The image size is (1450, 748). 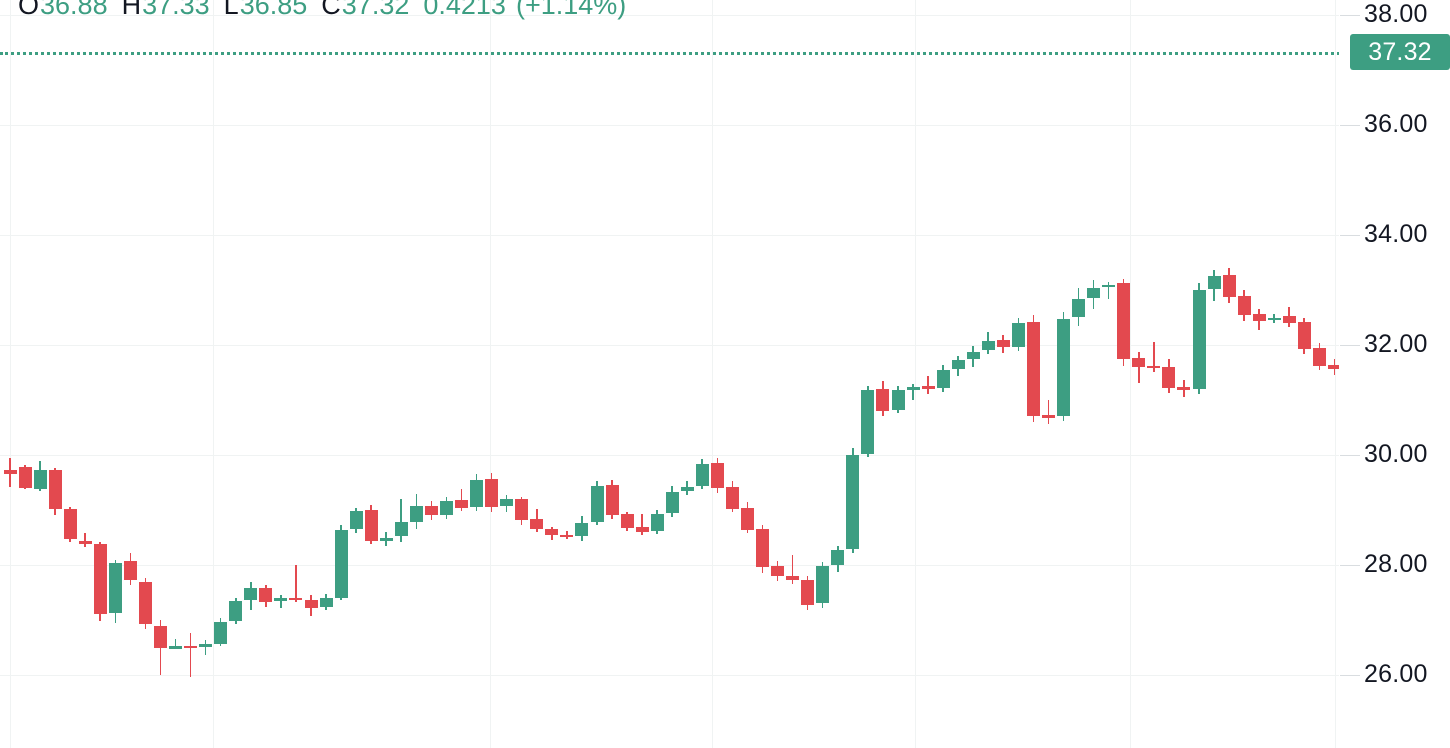 I want to click on price-axis-label: 36.00, so click(x=1396, y=124).